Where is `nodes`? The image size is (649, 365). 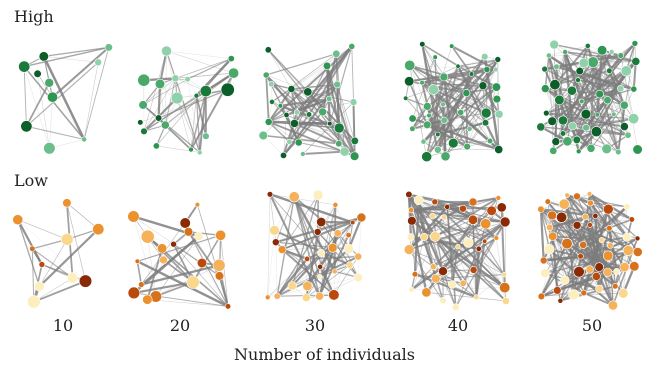
nodes is located at coordinates (179, 256).